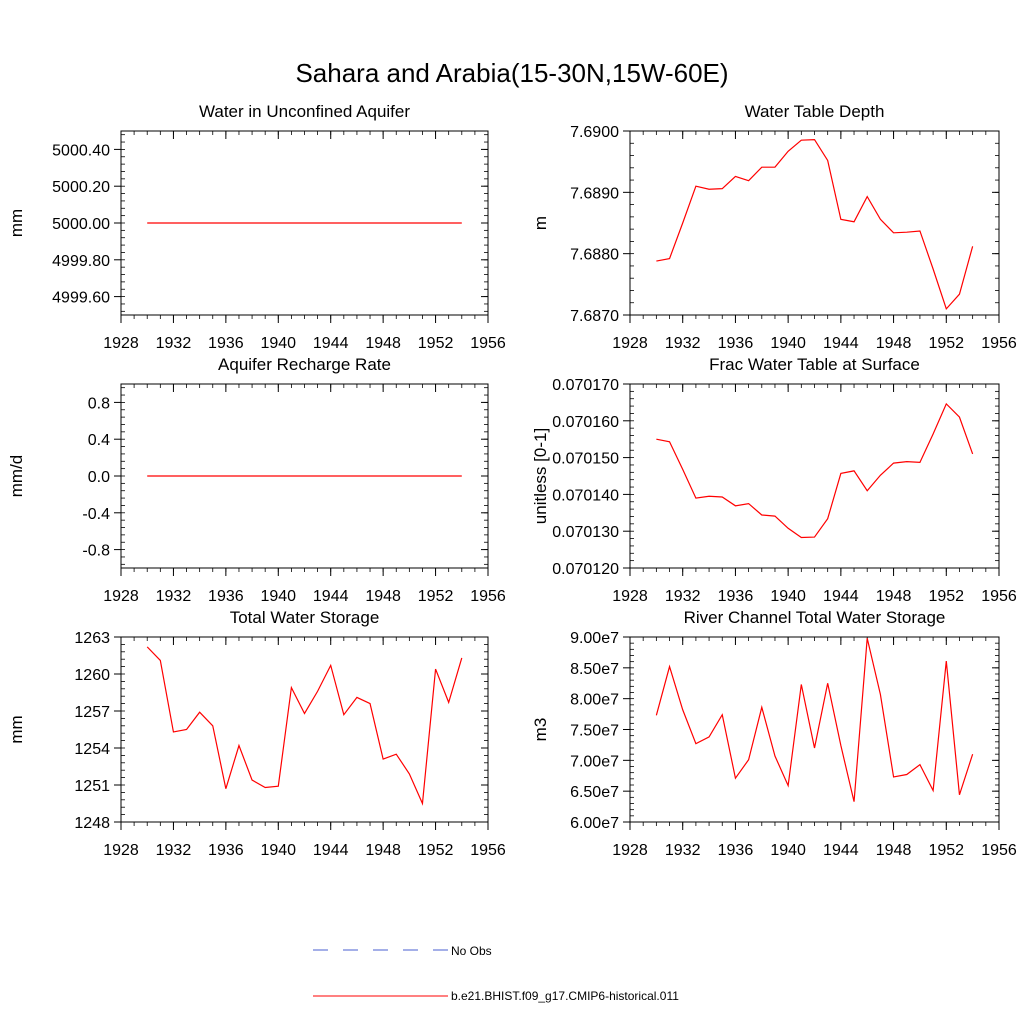  I want to click on panel-5-frame, so click(304, 729).